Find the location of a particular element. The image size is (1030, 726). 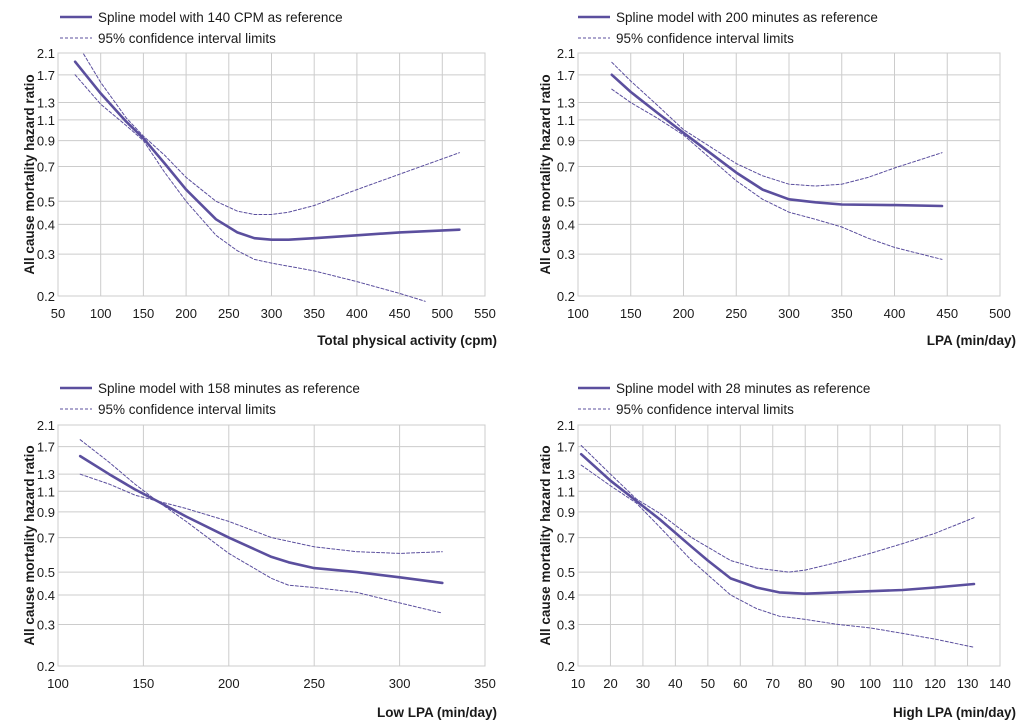

x-tick-label: 90 is located at coordinates (837, 683).